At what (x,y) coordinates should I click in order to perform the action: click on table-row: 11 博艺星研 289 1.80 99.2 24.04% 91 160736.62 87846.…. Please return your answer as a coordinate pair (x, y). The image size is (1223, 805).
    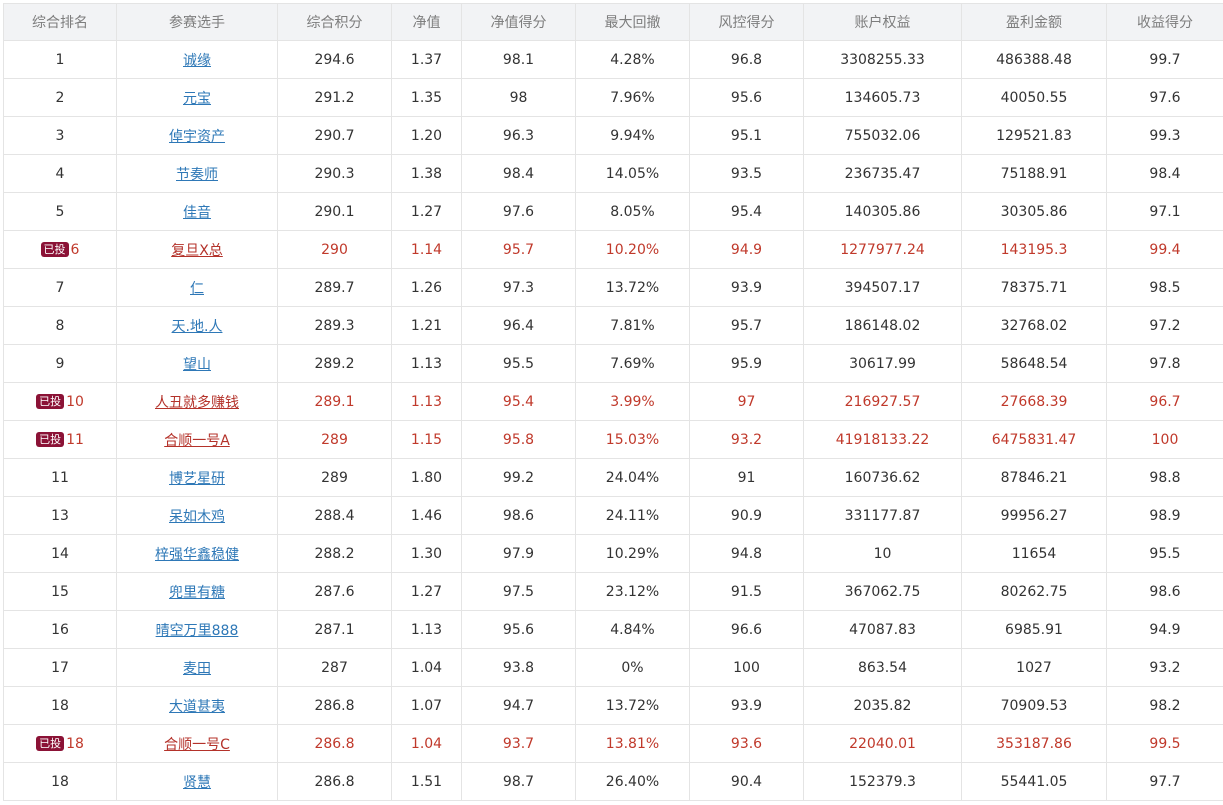
    Looking at the image, I should click on (613, 477).